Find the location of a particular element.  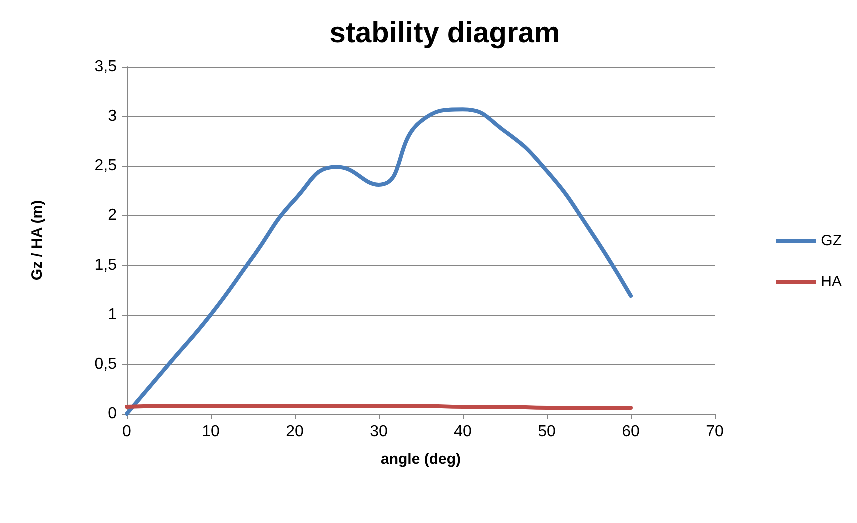

x-tick-label: 20 is located at coordinates (295, 432).